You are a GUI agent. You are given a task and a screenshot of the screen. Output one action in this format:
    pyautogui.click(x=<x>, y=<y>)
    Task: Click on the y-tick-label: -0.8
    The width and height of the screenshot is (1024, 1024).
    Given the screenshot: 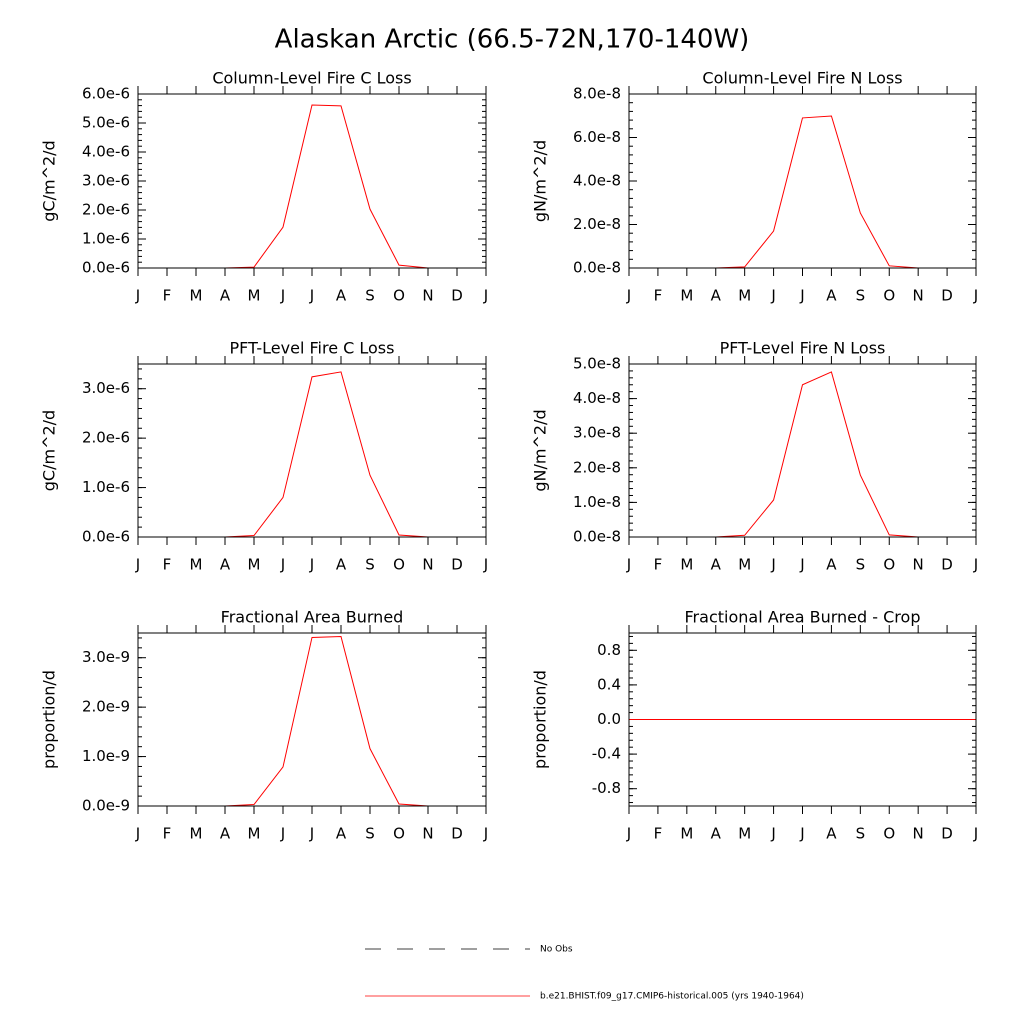 What is the action you would take?
    pyautogui.click(x=606, y=788)
    